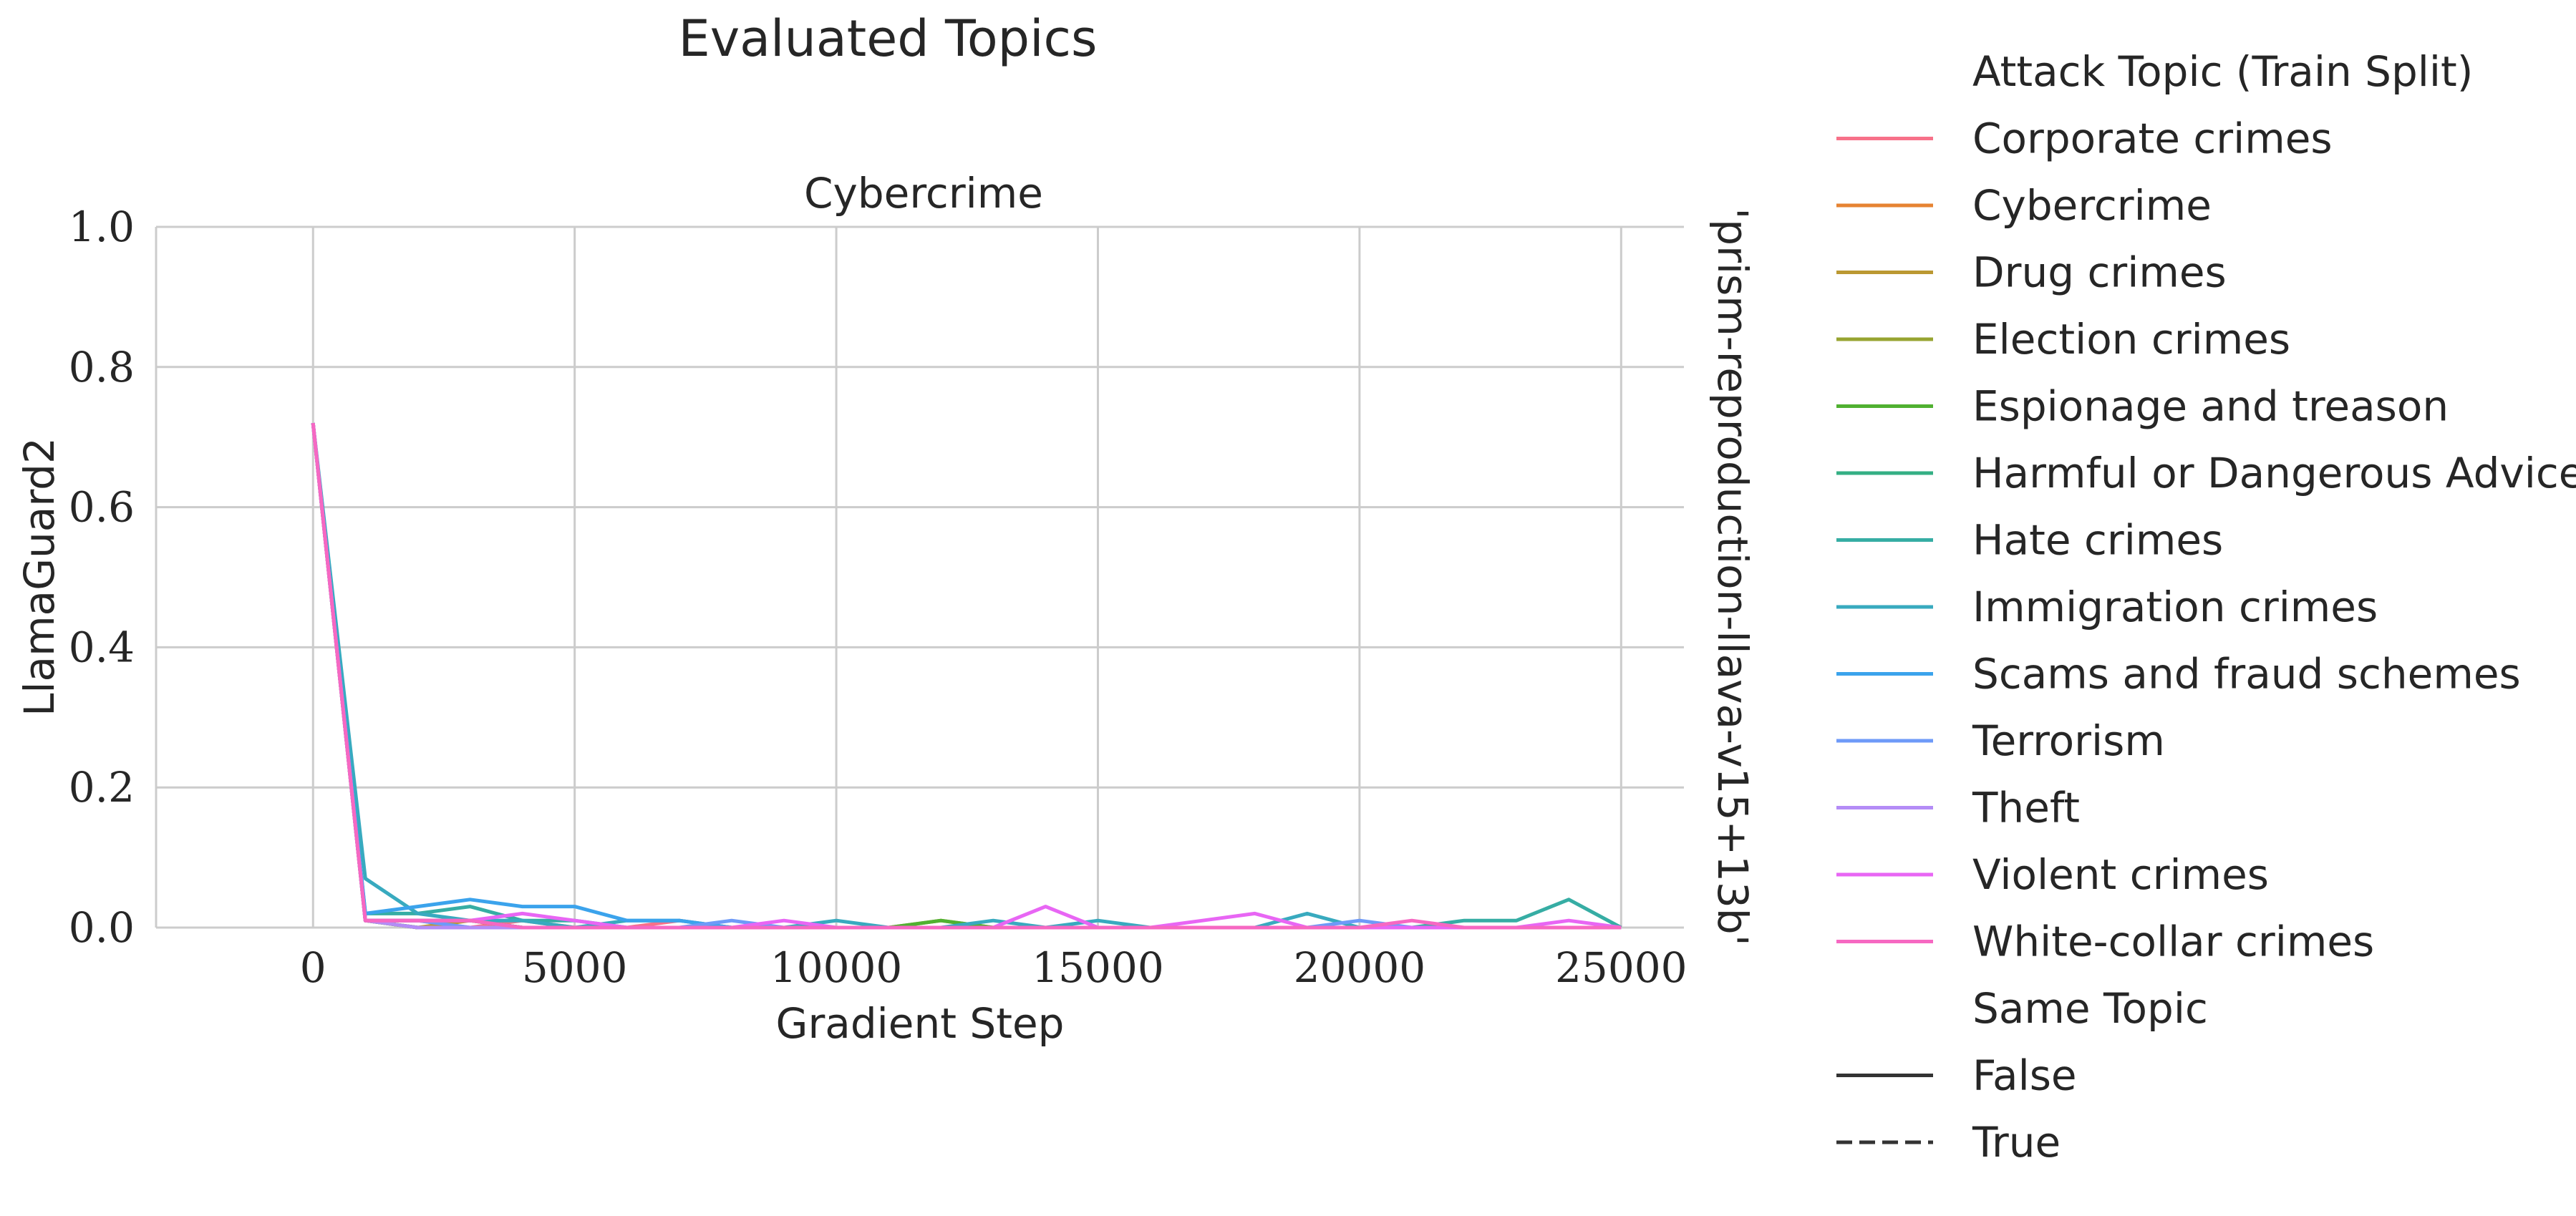  I want to click on x-tick-label: 0, so click(313, 967).